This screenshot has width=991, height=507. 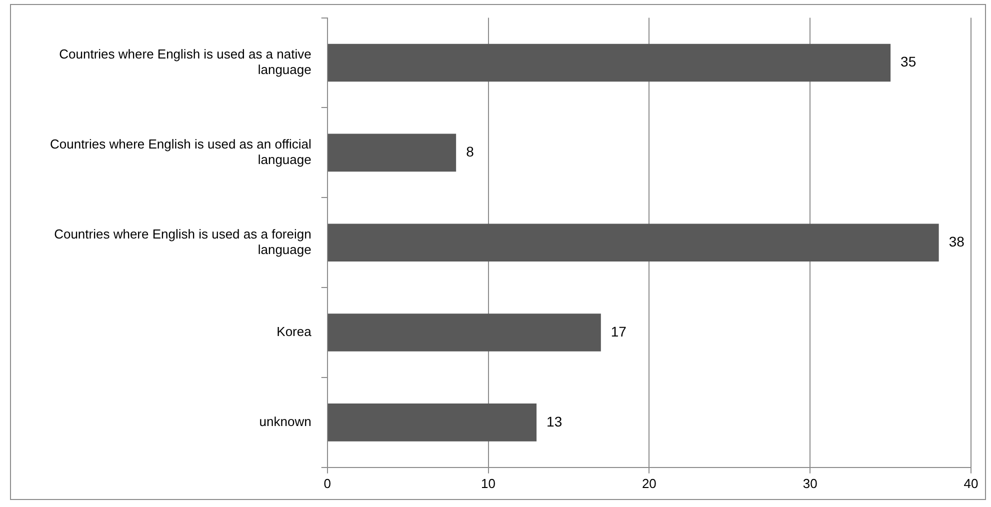 What do you see at coordinates (649, 483) in the screenshot?
I see `x-tick-label: 20` at bounding box center [649, 483].